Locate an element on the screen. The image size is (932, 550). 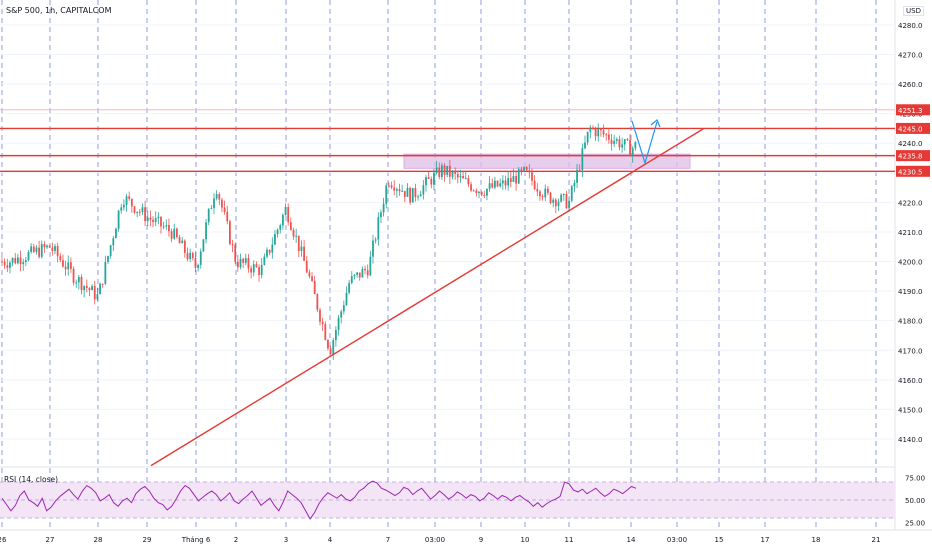
time-axis-label: 7 is located at coordinates (388, 540).